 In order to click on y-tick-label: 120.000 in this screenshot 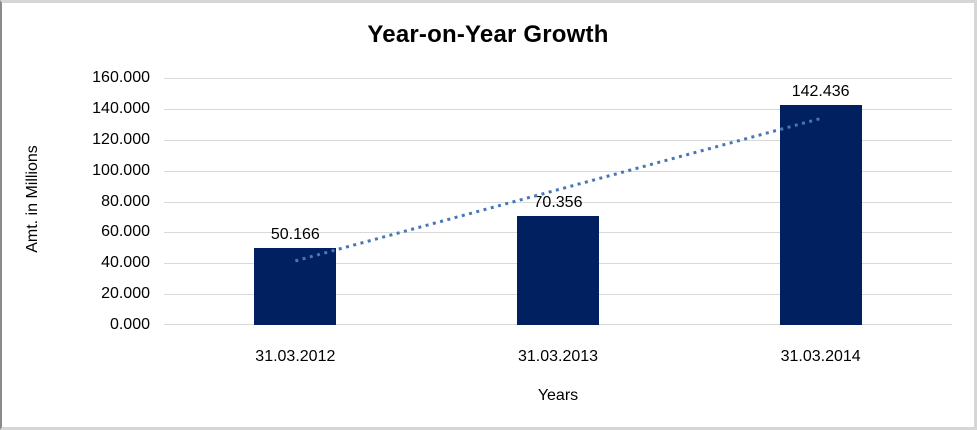, I will do `click(121, 139)`.